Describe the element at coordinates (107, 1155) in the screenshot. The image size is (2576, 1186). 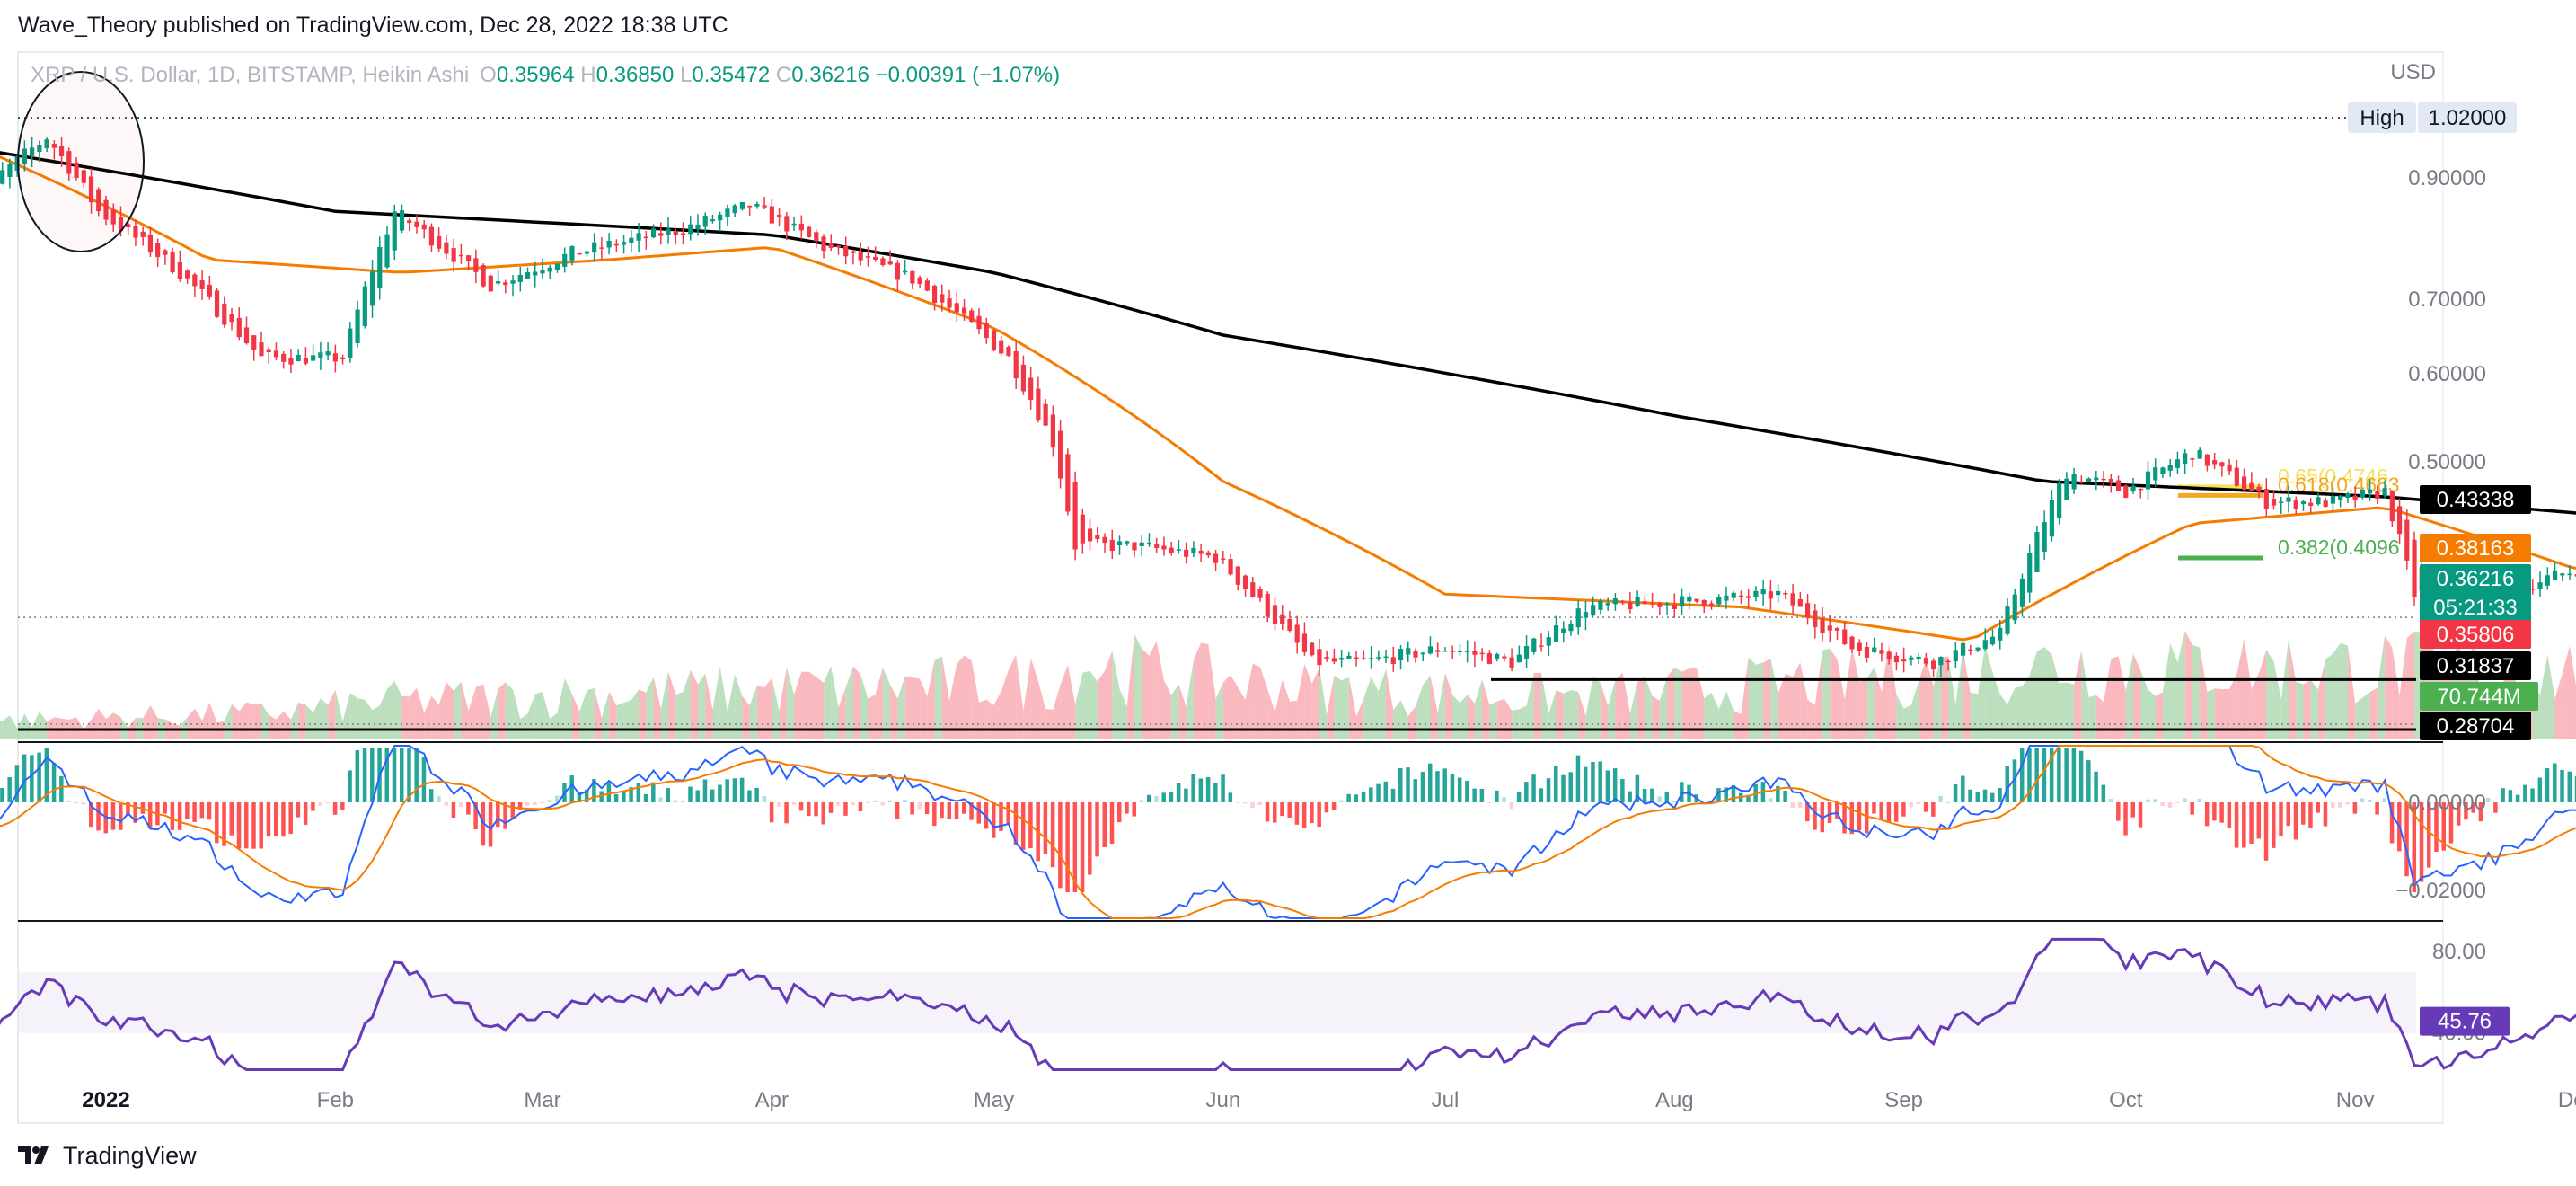
I see `brand-footer: TradingView` at that location.